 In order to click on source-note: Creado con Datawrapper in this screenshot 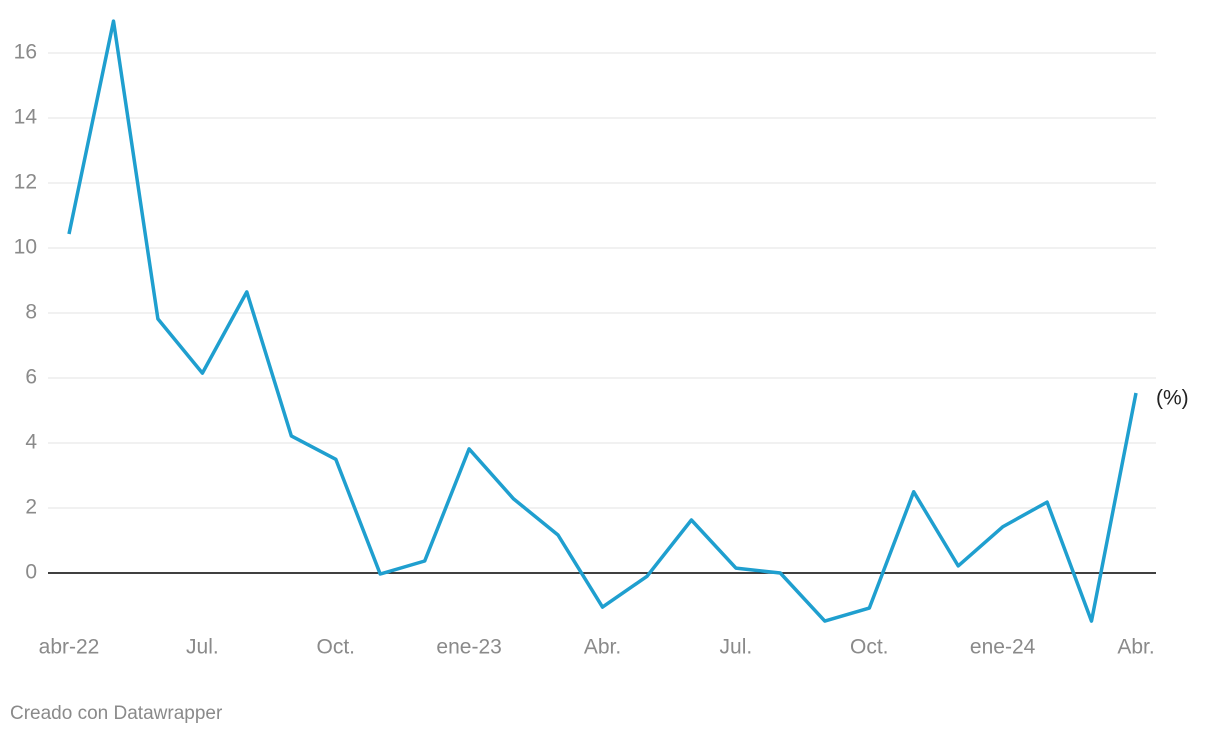, I will do `click(116, 713)`.